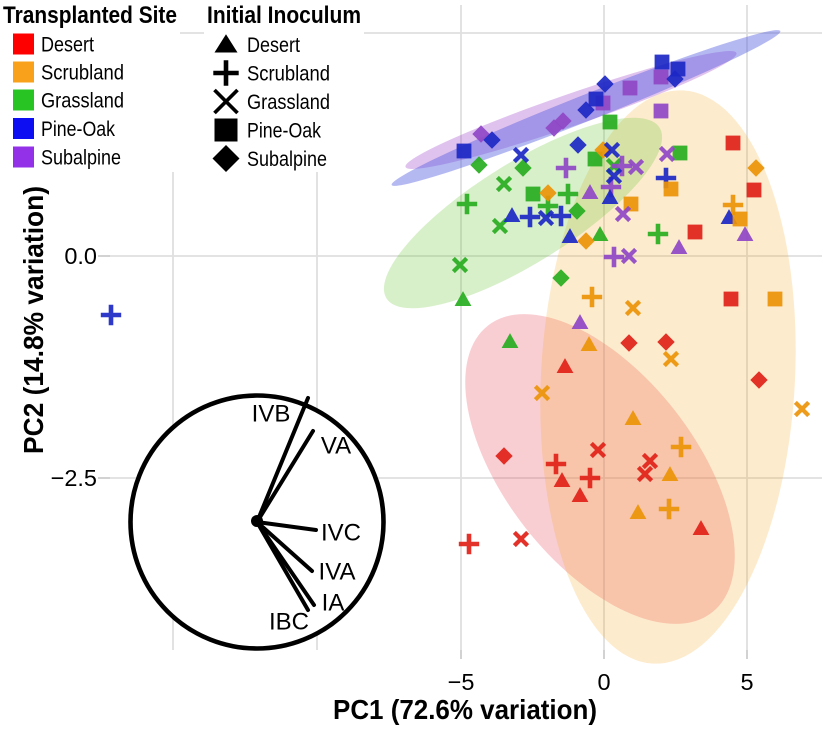 The image size is (825, 733). What do you see at coordinates (341, 533) in the screenshot?
I see `svg-text: IVC` at bounding box center [341, 533].